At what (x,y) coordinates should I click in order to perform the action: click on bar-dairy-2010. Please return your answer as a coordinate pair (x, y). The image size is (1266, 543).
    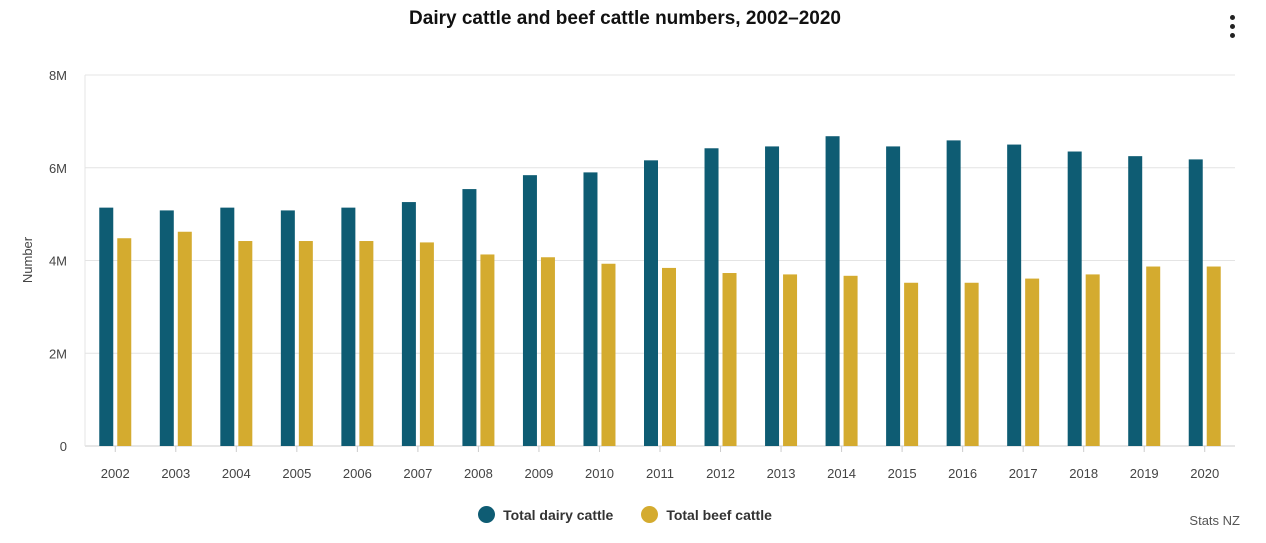
    Looking at the image, I should click on (590, 309).